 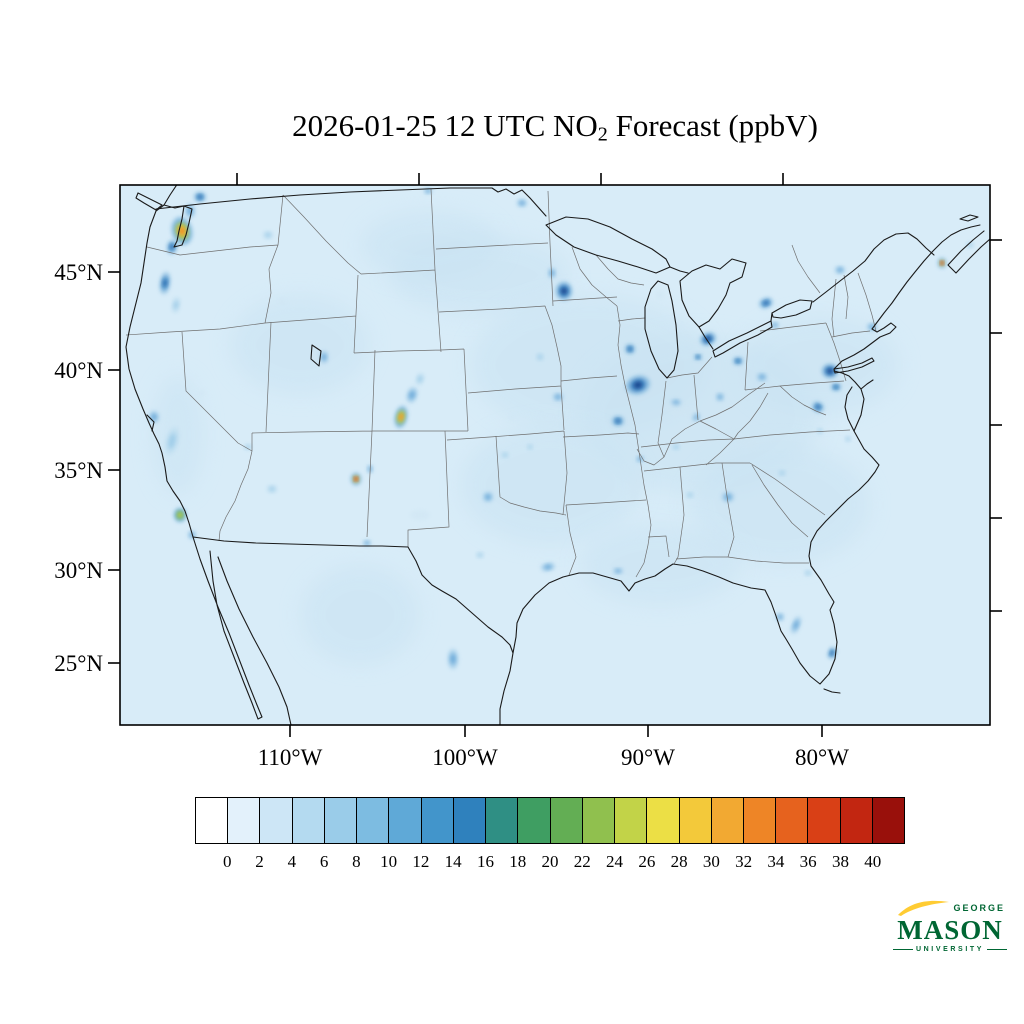 What do you see at coordinates (420, 515) in the screenshot?
I see `hotspot-permian-basin` at bounding box center [420, 515].